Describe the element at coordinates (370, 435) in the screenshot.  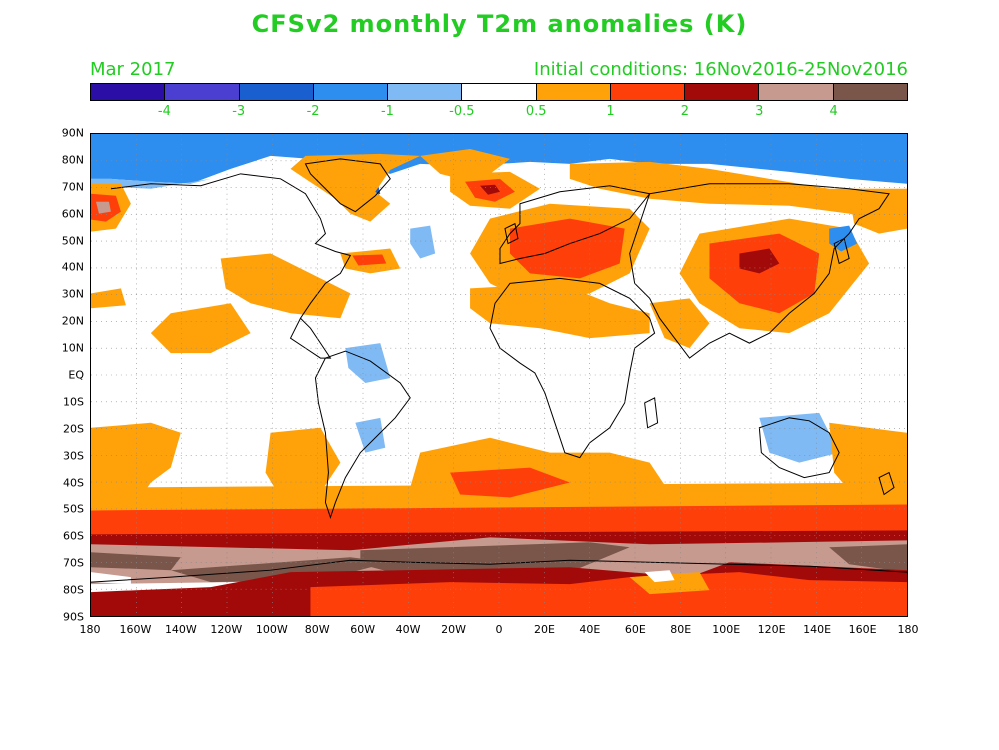
I see `anomaly-region-brazil-cold` at that location.